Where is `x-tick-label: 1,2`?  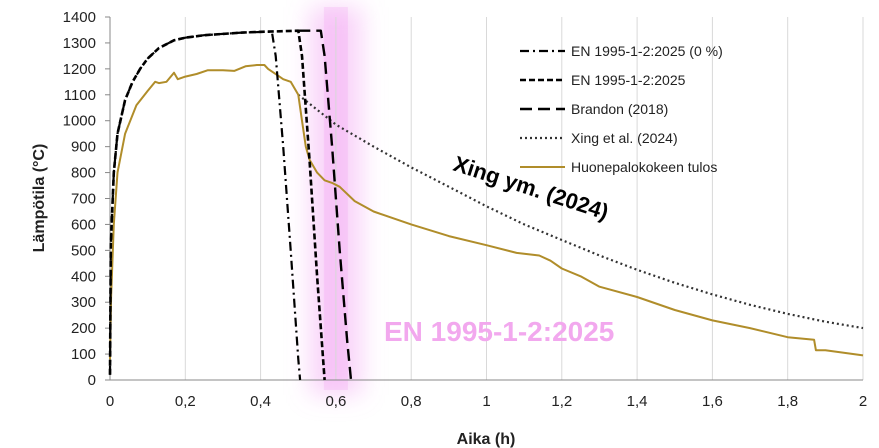
x-tick-label: 1,2 is located at coordinates (561, 401).